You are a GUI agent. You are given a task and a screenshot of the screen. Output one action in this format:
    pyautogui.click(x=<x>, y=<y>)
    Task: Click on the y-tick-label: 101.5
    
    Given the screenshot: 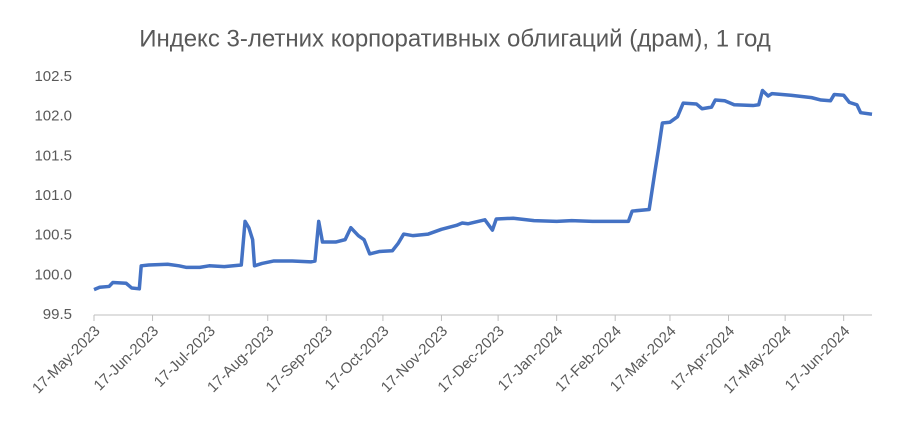 What is the action you would take?
    pyautogui.click(x=53, y=155)
    